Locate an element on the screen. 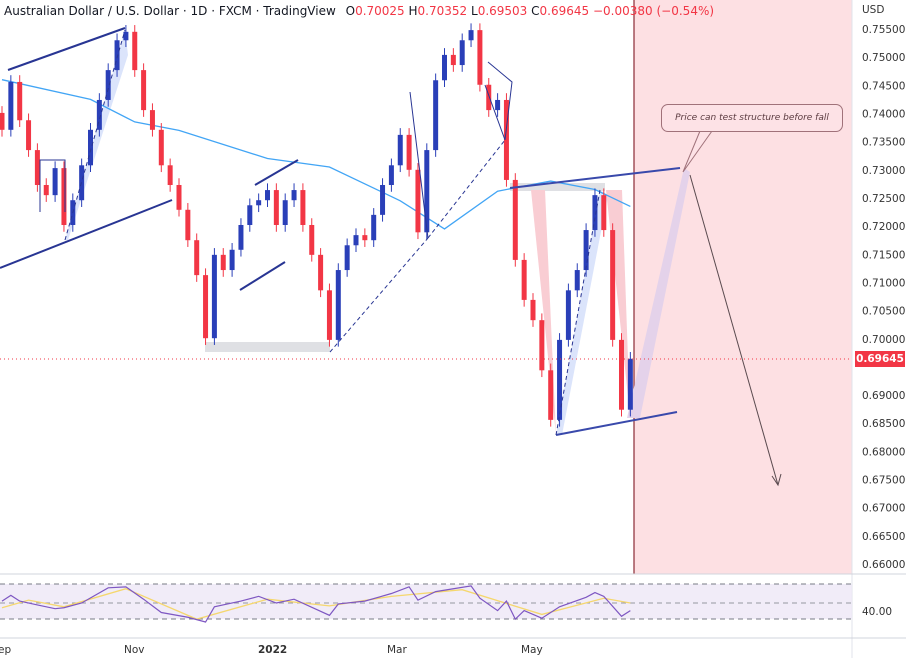 The image size is (906, 658). low-value: 0.69503 is located at coordinates (502, 11).